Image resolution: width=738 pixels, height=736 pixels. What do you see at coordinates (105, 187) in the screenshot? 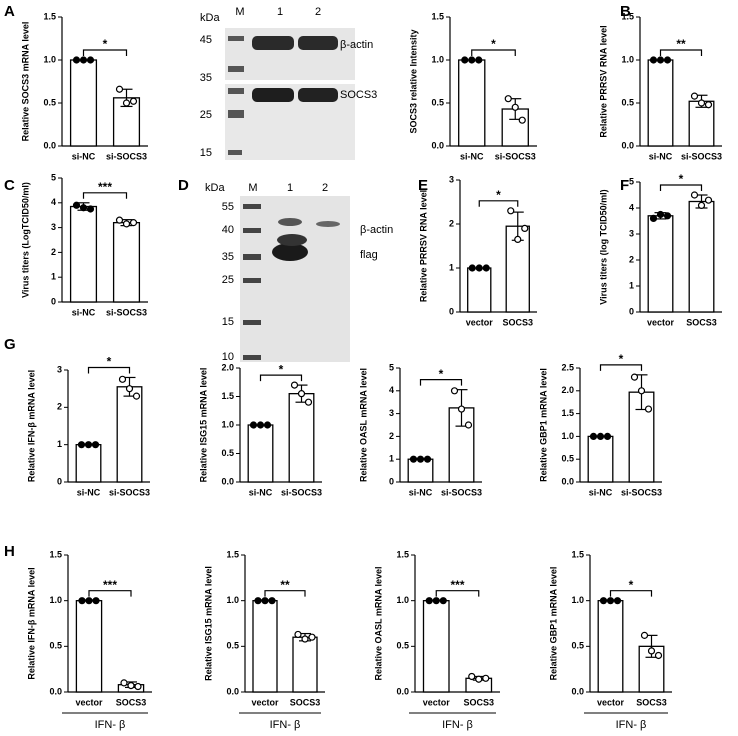
I see `significance-label: ***` at bounding box center [105, 187].